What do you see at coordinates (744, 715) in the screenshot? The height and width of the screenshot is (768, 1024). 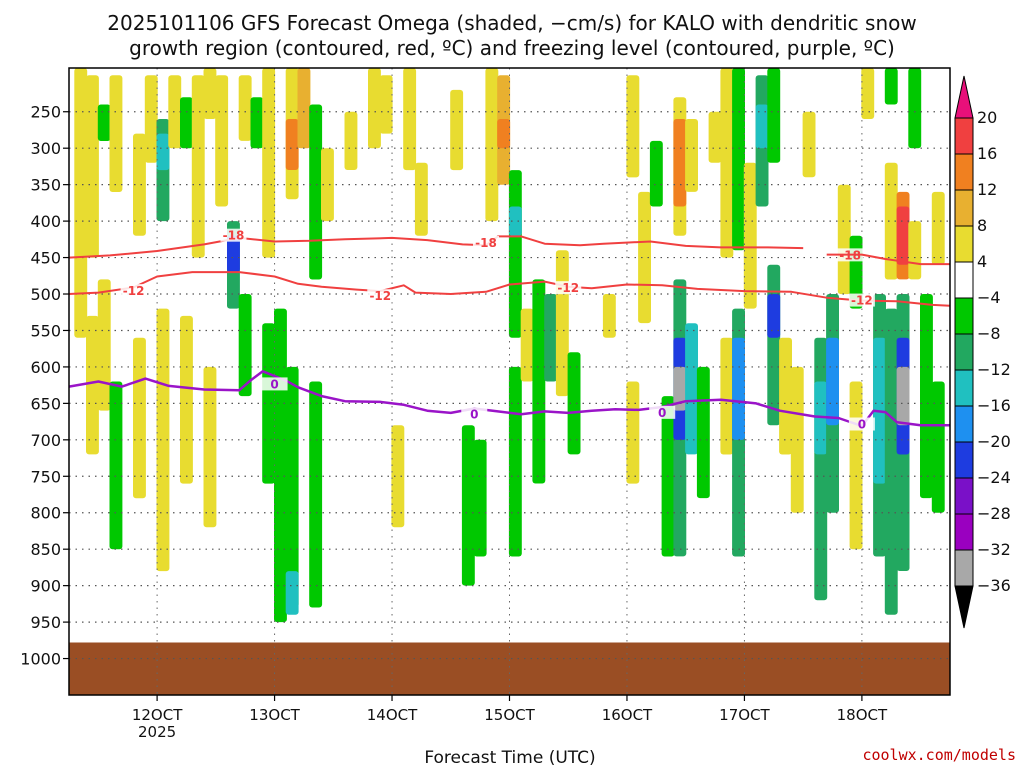 I see `x-tick-label-5: 17OCT` at bounding box center [744, 715].